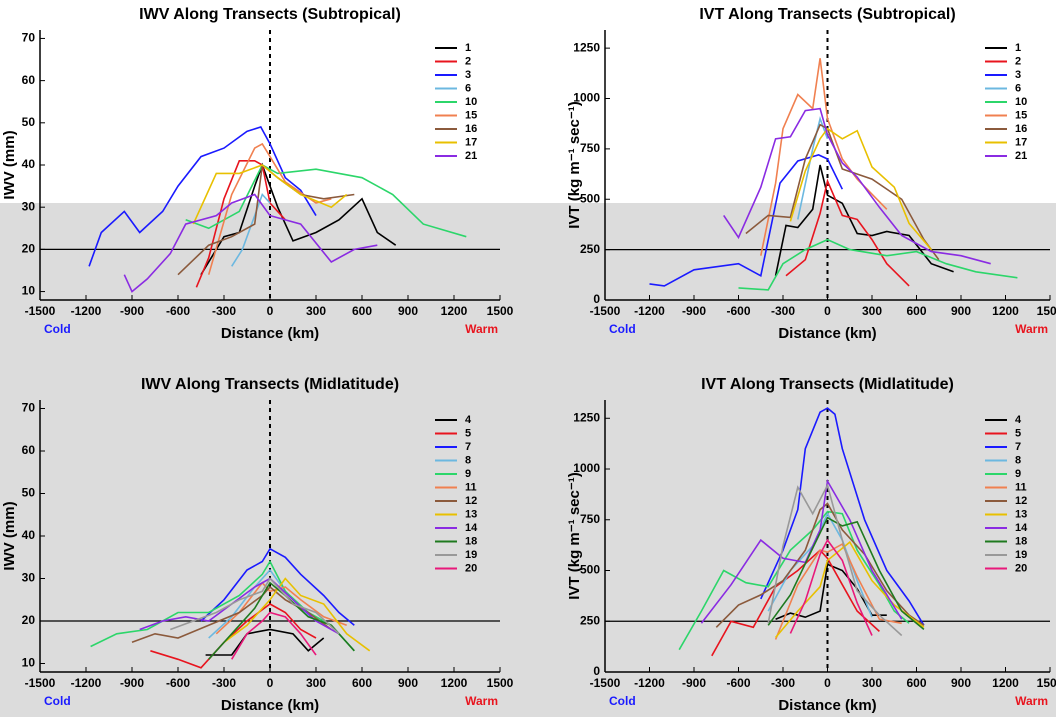 The width and height of the screenshot is (1056, 717). Describe the element at coordinates (9, 164) in the screenshot. I see `y-axis-label: IWV (mm)` at that location.